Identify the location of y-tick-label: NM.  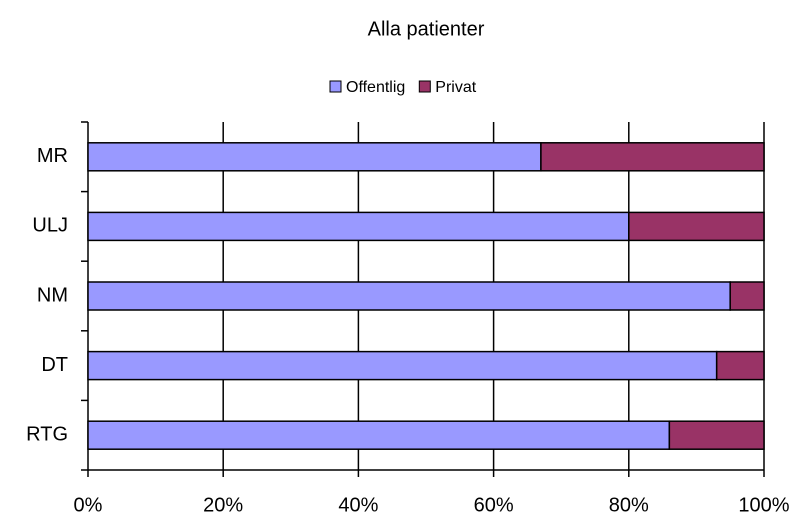
(52, 295).